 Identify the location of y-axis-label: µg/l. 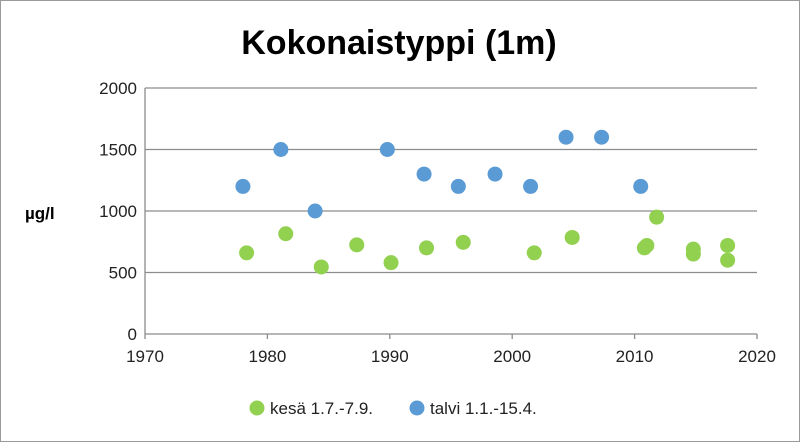
(40, 213).